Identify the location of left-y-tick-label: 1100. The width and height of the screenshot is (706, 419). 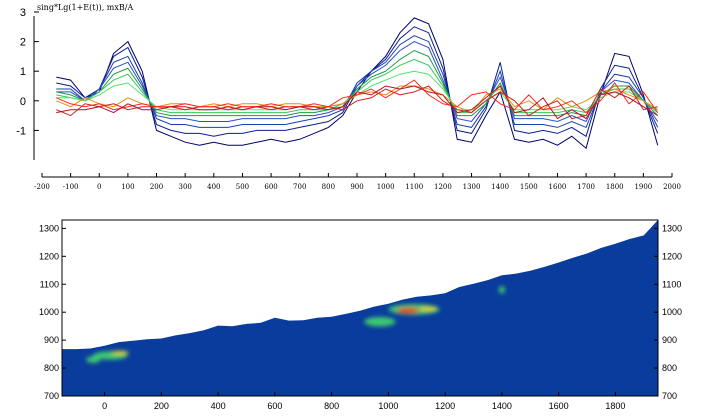
(49, 284).